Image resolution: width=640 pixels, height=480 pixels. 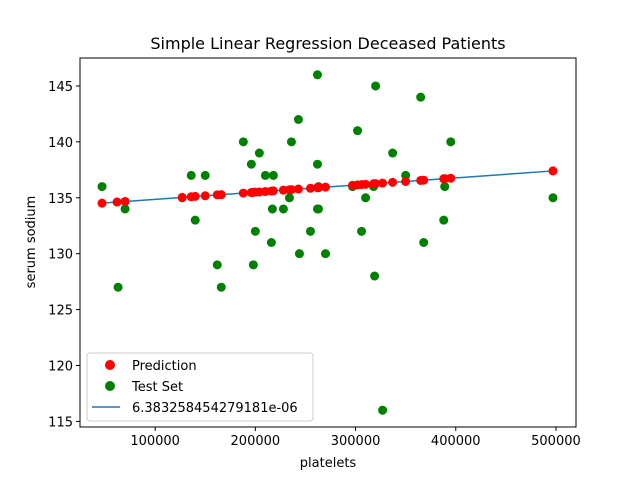 I want to click on x-tick-label: 300000, so click(x=356, y=441).